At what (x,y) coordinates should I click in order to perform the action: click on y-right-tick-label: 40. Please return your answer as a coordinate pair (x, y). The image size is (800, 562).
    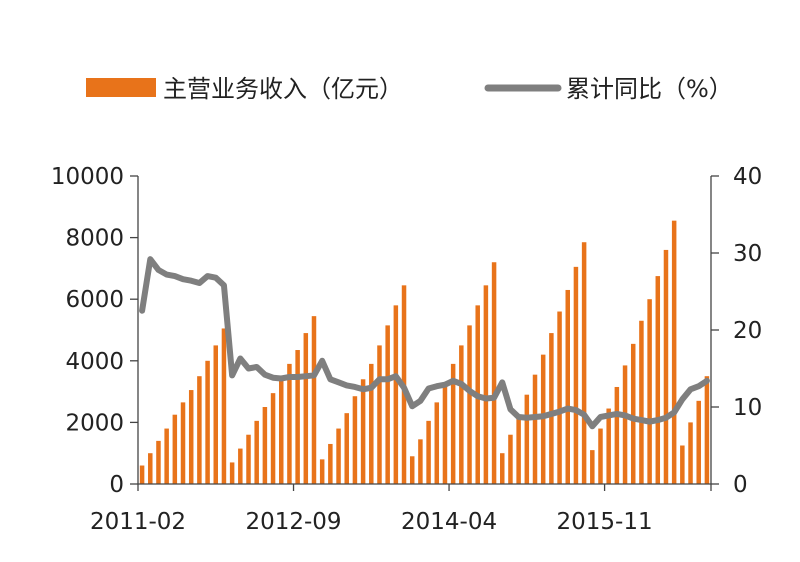
    Looking at the image, I should click on (747, 177).